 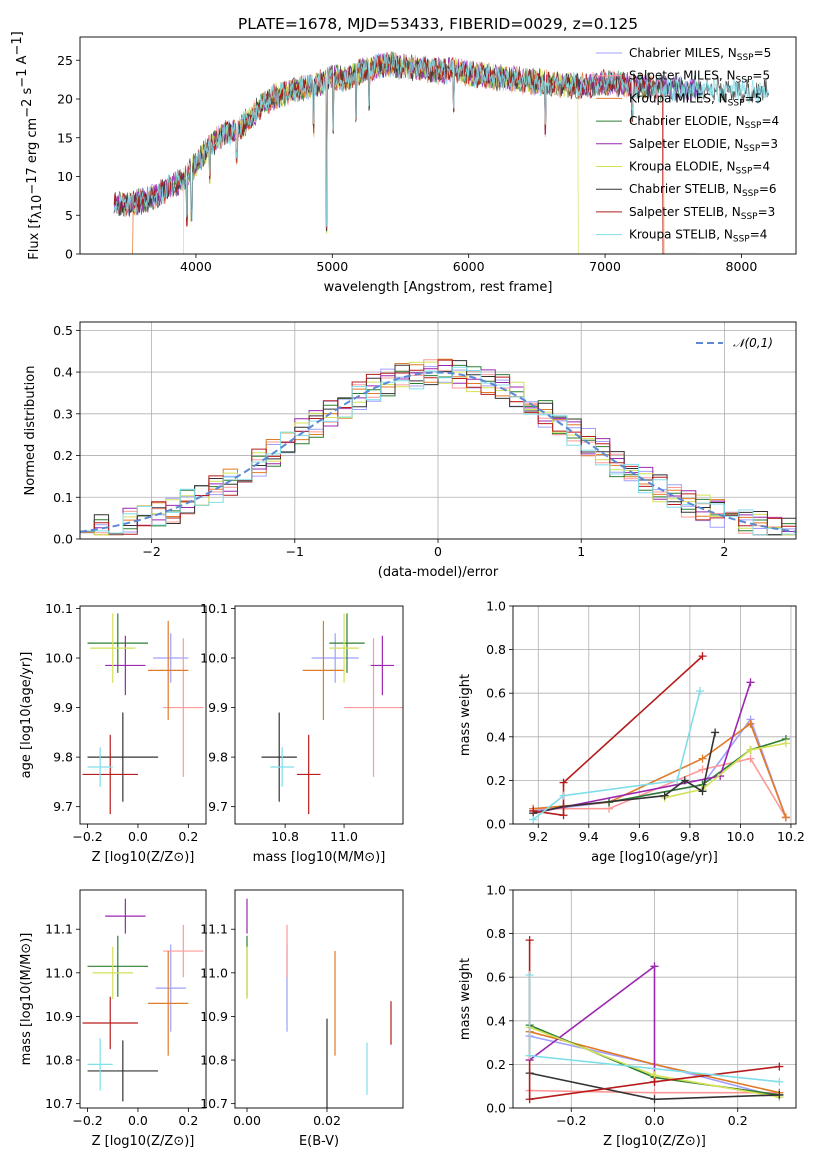 I want to click on label-part: Flux [f, so click(x=34, y=239).